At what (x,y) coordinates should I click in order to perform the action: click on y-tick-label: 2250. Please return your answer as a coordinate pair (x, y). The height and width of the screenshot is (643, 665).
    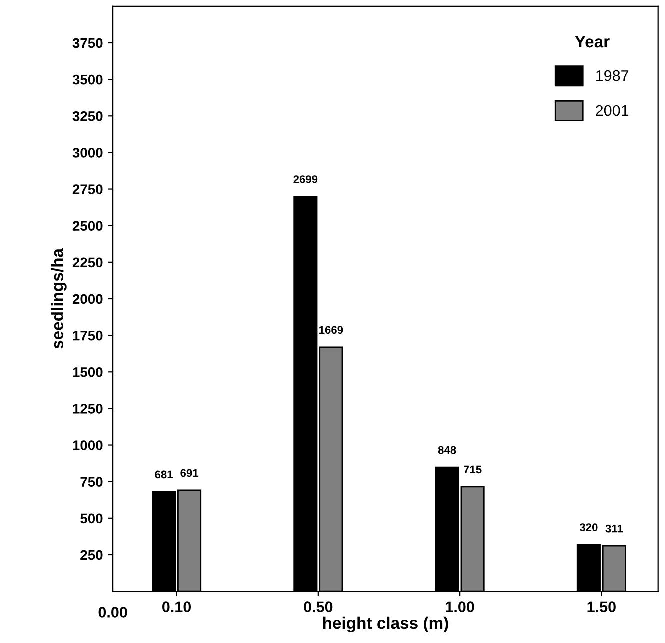
    Looking at the image, I should click on (87, 263).